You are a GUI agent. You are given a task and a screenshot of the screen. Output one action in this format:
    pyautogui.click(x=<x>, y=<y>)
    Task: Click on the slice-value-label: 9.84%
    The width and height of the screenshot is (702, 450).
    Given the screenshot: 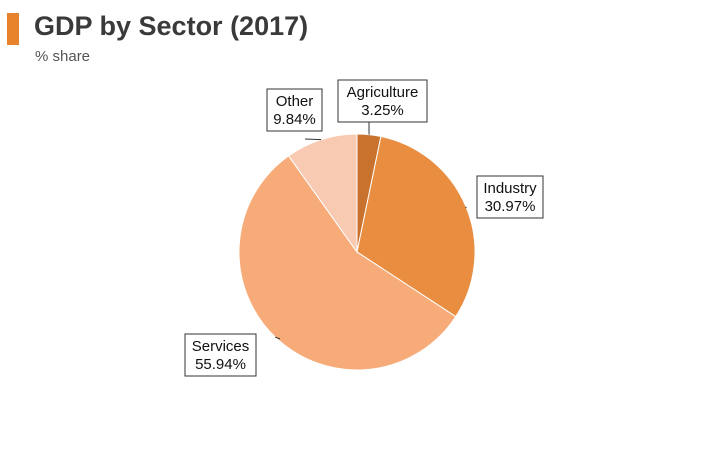 What is the action you would take?
    pyautogui.click(x=294, y=119)
    